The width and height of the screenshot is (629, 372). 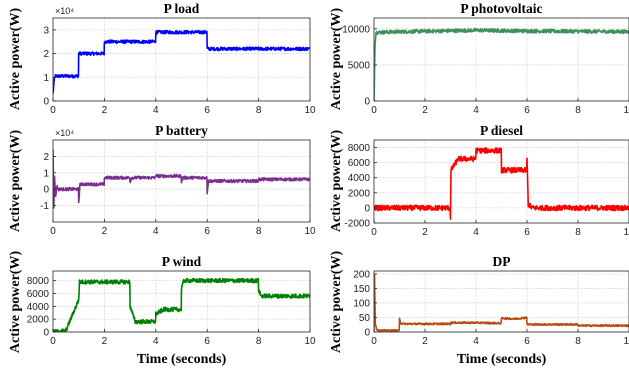 I want to click on plot-area, so click(x=181, y=59).